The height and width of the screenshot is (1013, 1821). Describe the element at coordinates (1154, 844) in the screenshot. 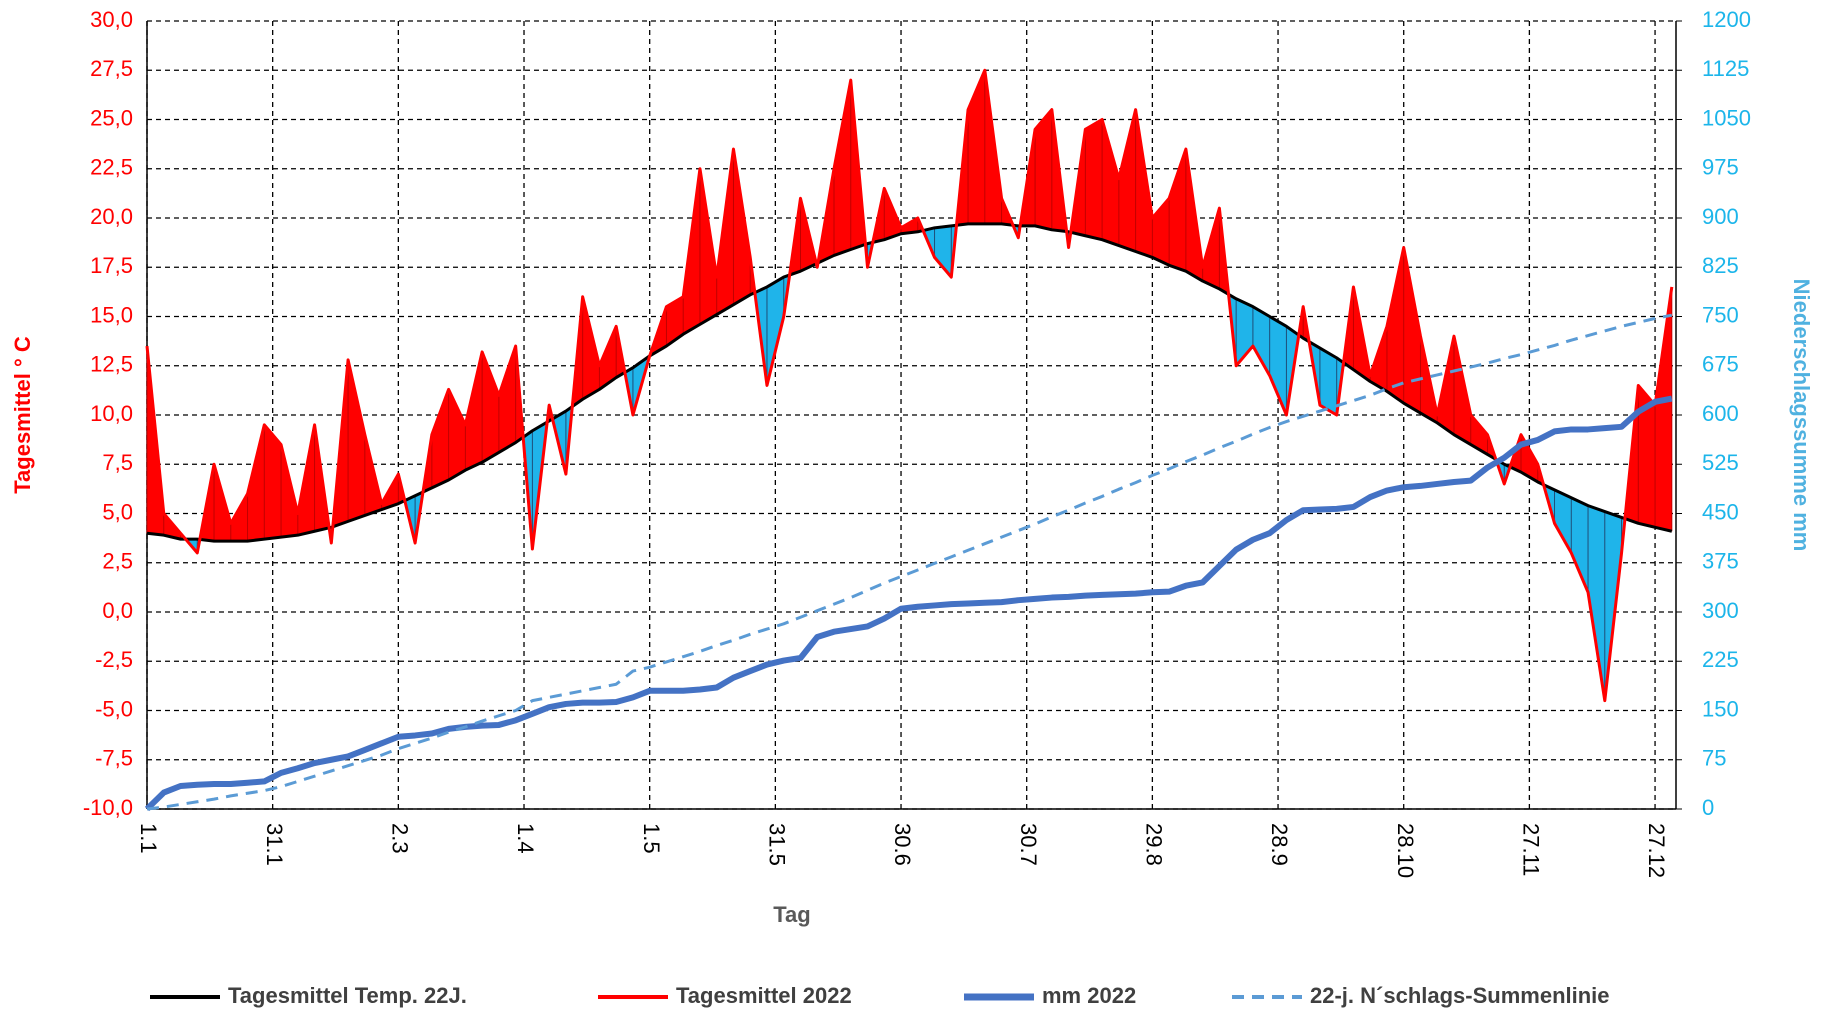

I see `x-tick-label: 29.8` at that location.